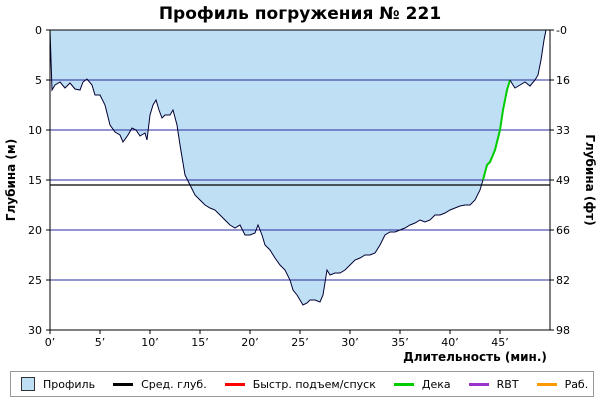 This screenshot has height=400, width=600. What do you see at coordinates (174, 384) in the screenshot?
I see `legend-label: Сред. глуб.` at bounding box center [174, 384].